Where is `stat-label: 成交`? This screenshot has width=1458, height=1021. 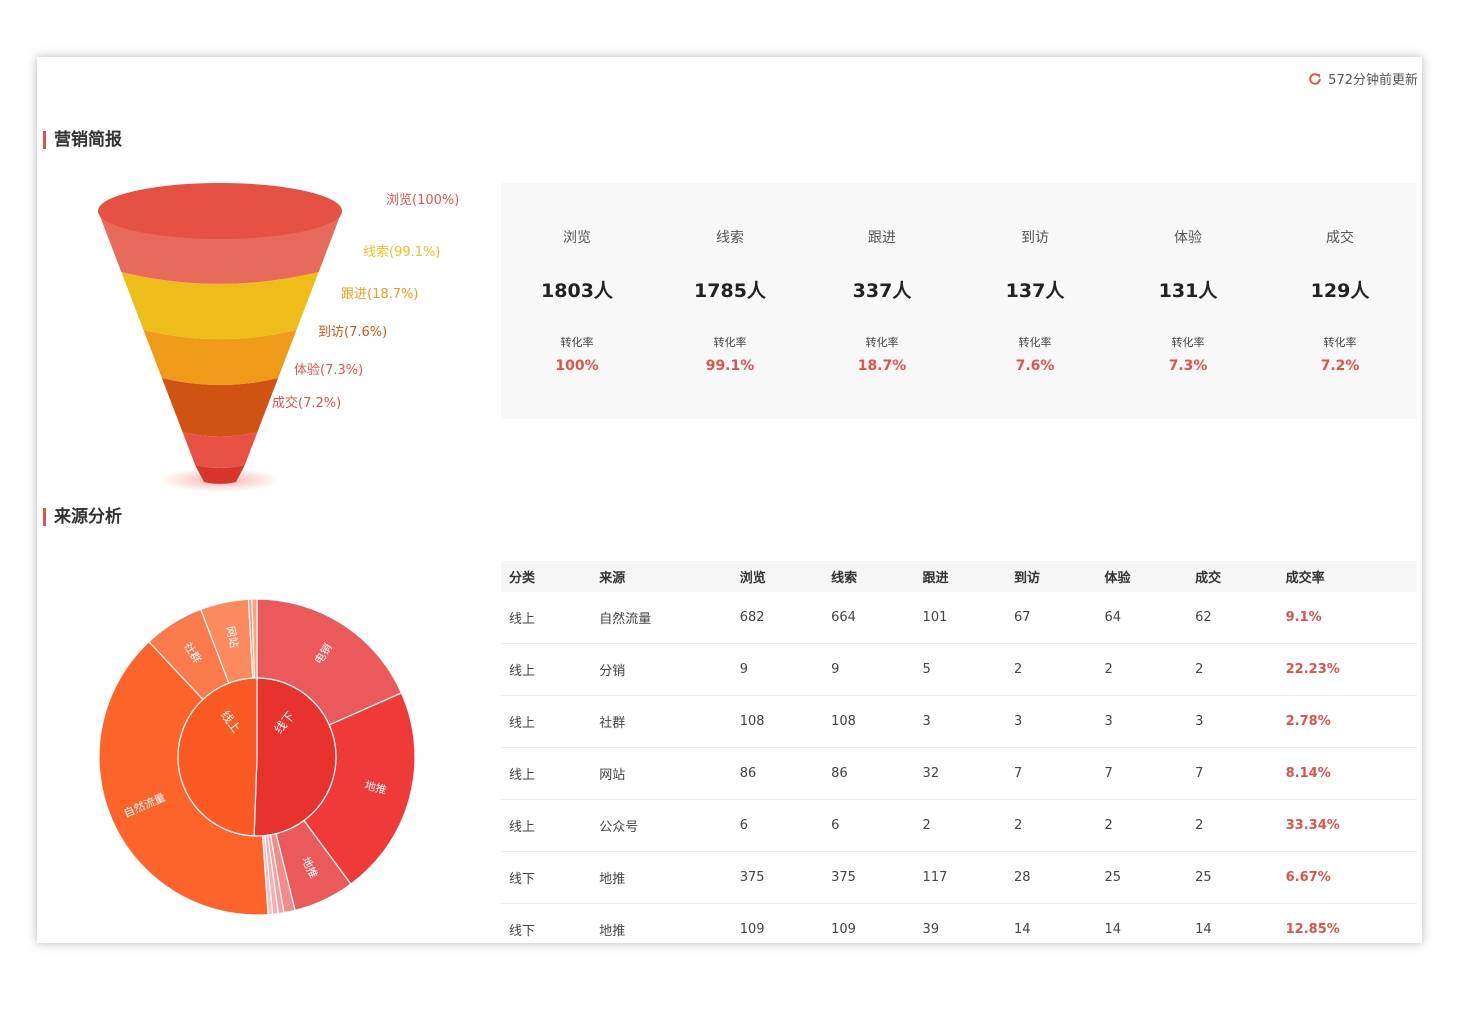 stat-label: 成交 is located at coordinates (1340, 238).